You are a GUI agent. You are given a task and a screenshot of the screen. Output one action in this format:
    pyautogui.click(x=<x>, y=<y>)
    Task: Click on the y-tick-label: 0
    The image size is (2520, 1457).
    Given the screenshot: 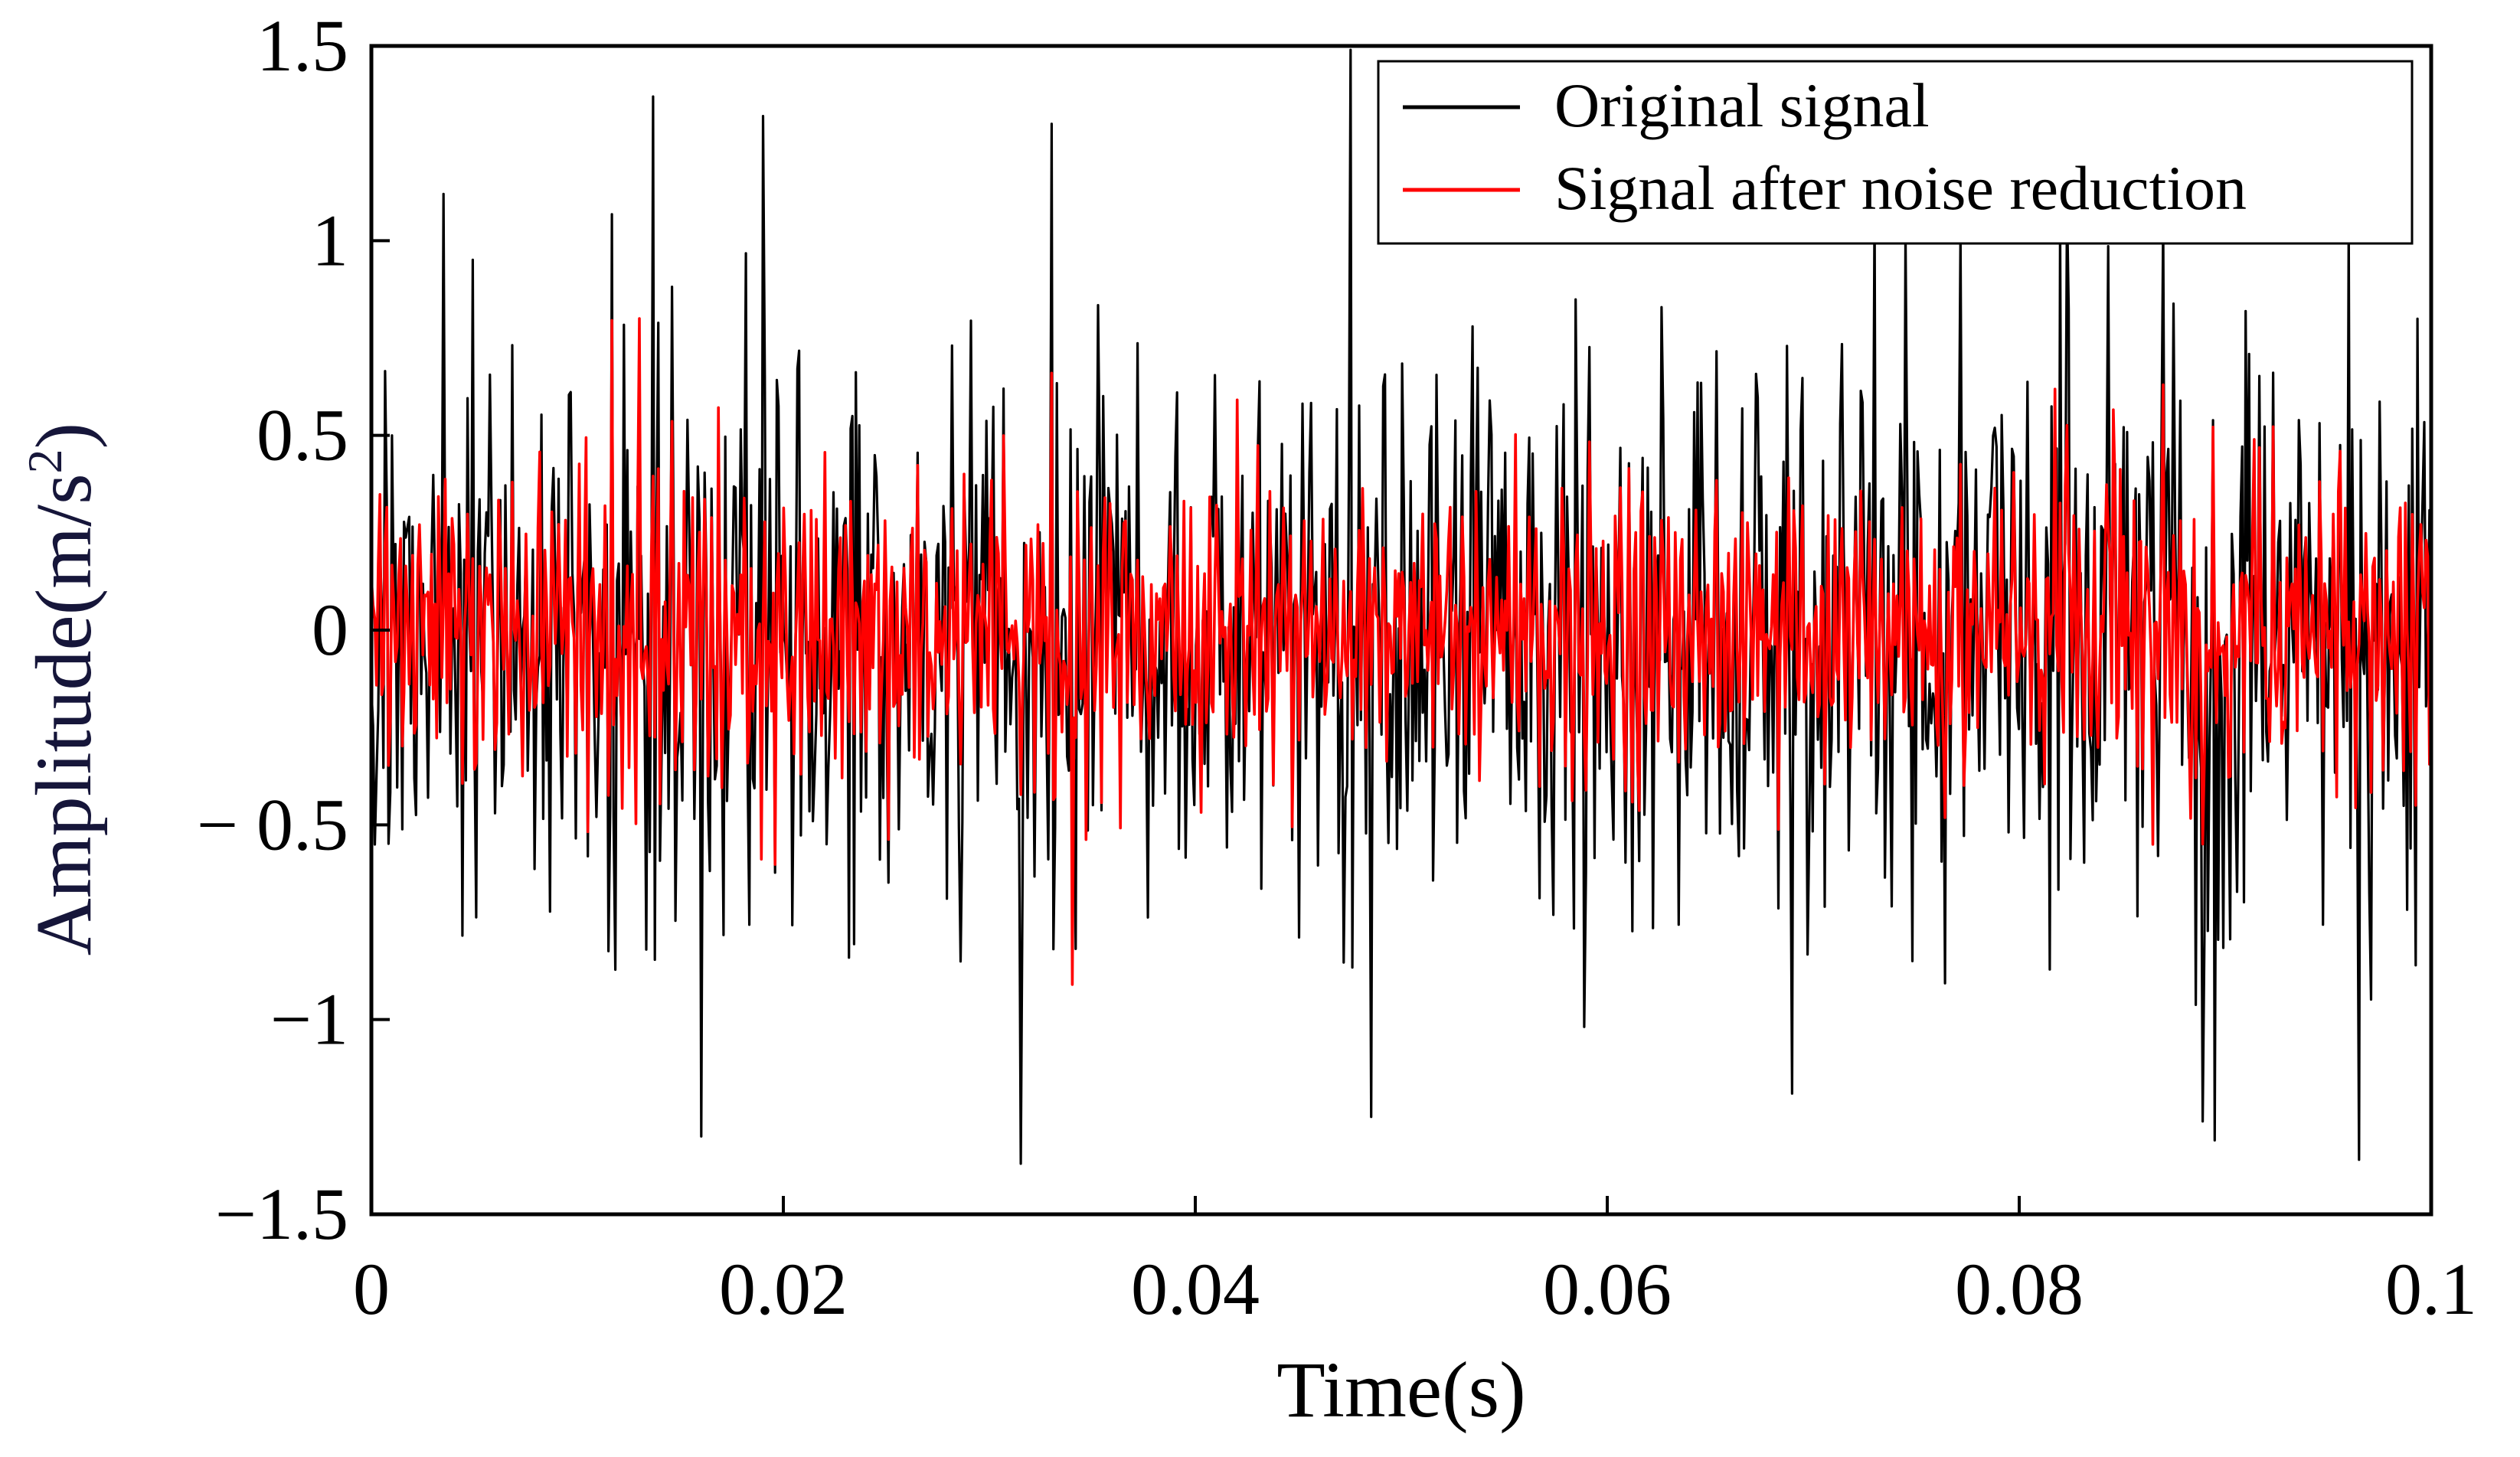 What is the action you would take?
    pyautogui.click(x=330, y=630)
    